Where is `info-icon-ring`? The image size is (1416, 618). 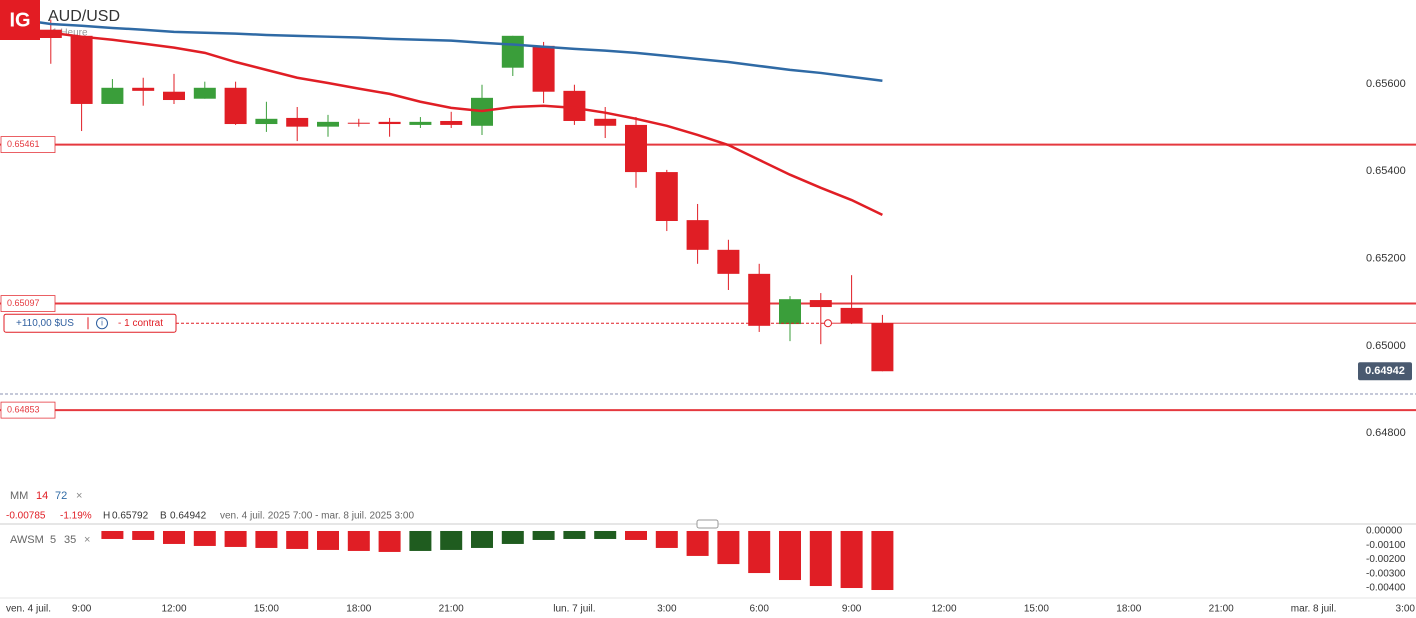
info-icon-ring is located at coordinates (102, 323).